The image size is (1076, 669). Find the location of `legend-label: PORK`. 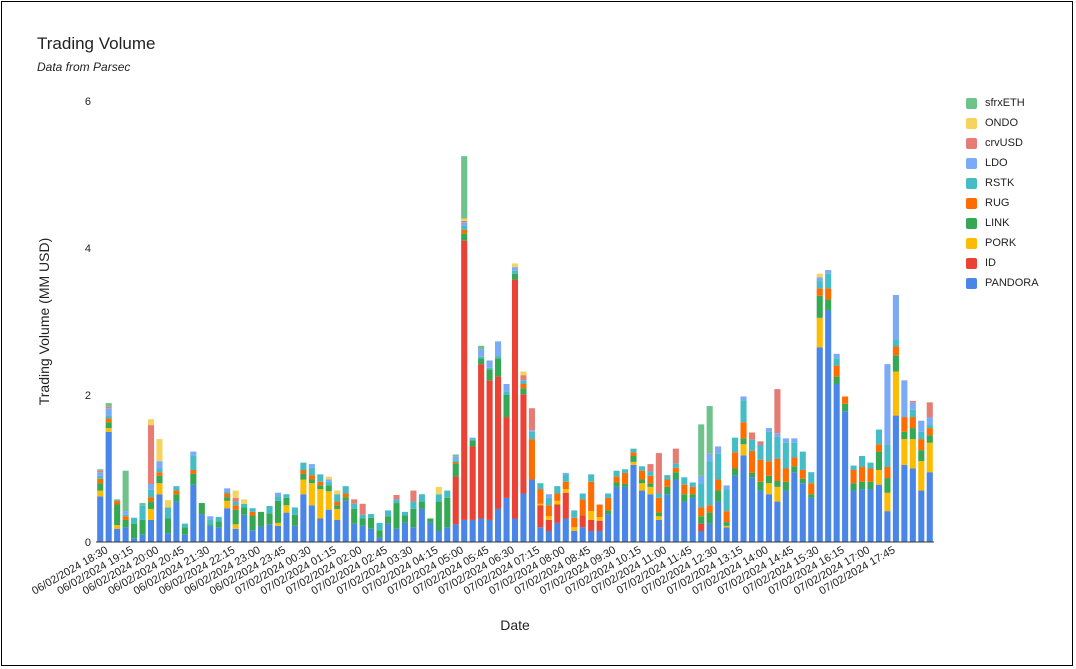

legend-label: PORK is located at coordinates (1001, 243).